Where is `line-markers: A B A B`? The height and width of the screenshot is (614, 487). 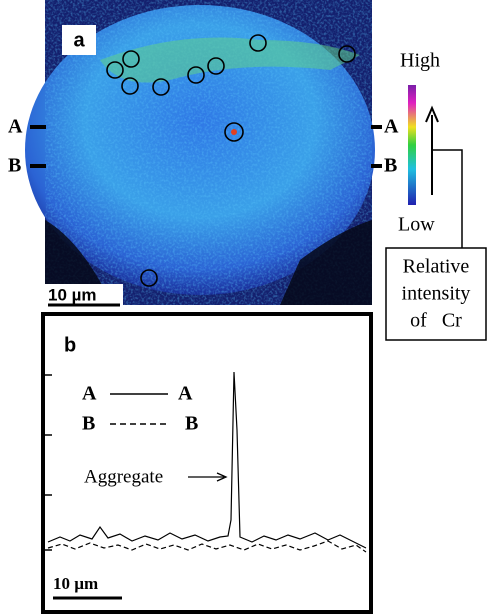
line-markers: A B A B is located at coordinates (203, 146).